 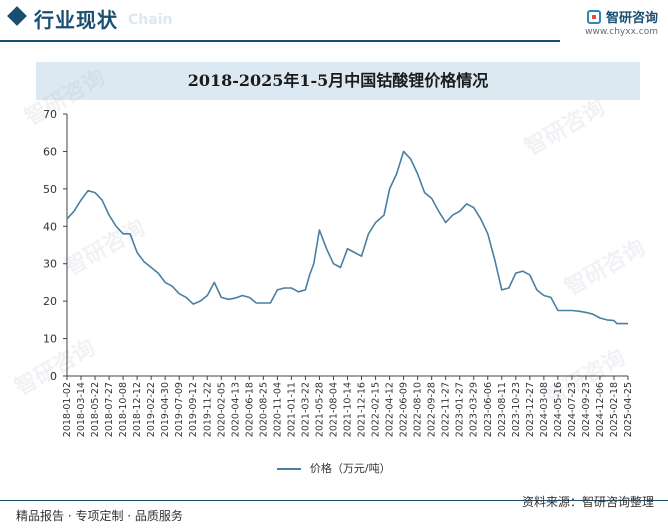 I want to click on x-tick-label: 2019-11-22, so click(x=207, y=409).